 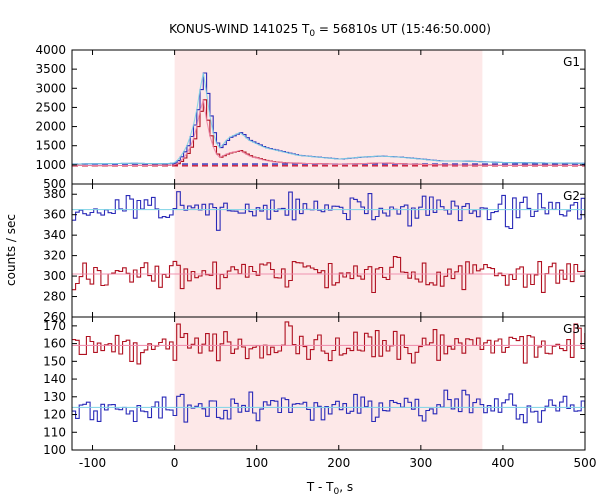 What do you see at coordinates (54, 379) in the screenshot?
I see `y-tick-label: 140` at bounding box center [54, 379].